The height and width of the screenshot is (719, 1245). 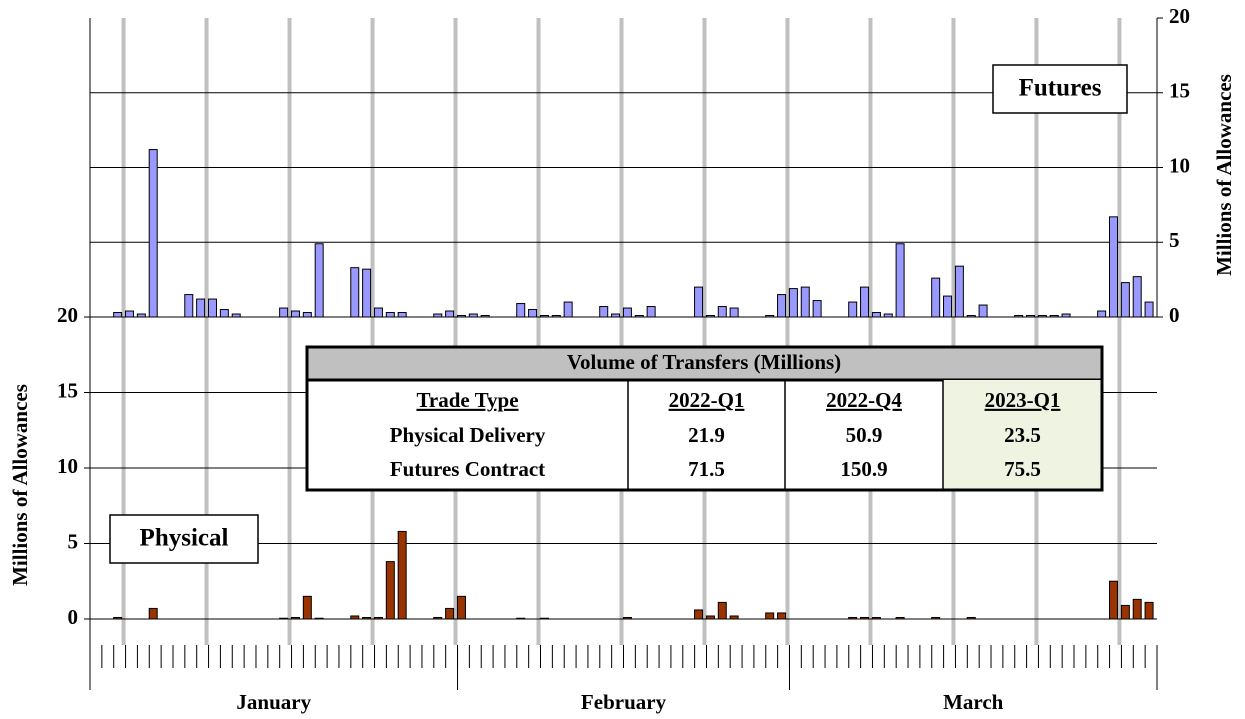 What do you see at coordinates (468, 435) in the screenshot?
I see `table-cell: Physical Delivery` at bounding box center [468, 435].